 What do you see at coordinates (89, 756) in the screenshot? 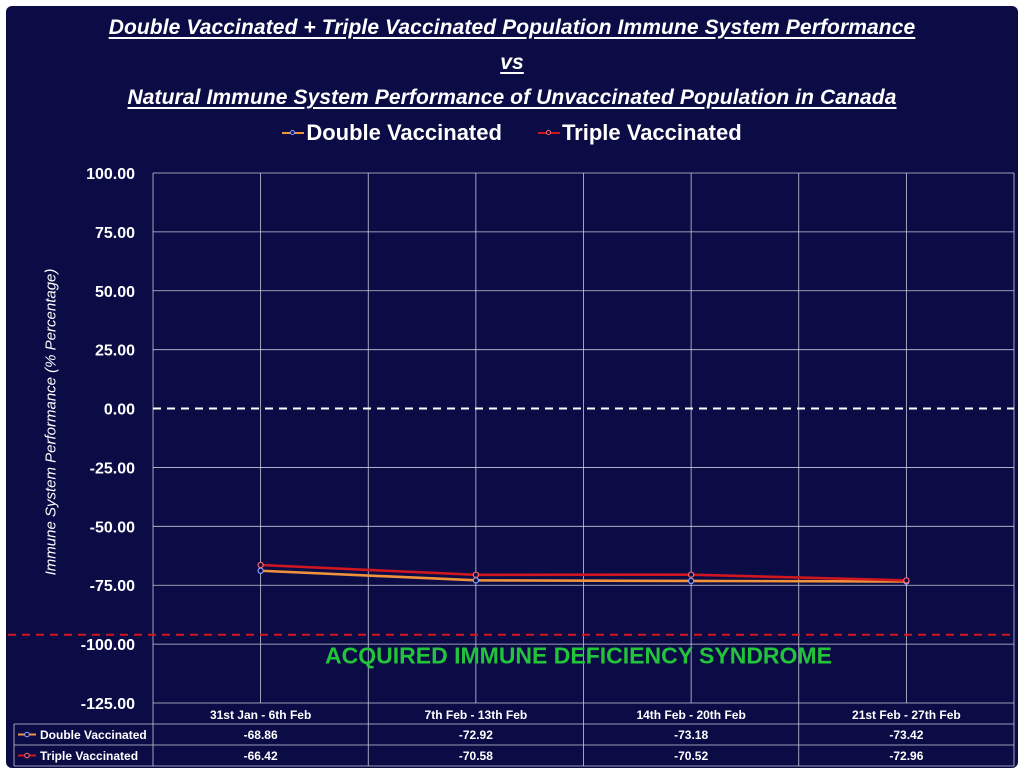
I see `table-row-label-triple: Triple Vaccinated` at bounding box center [89, 756].